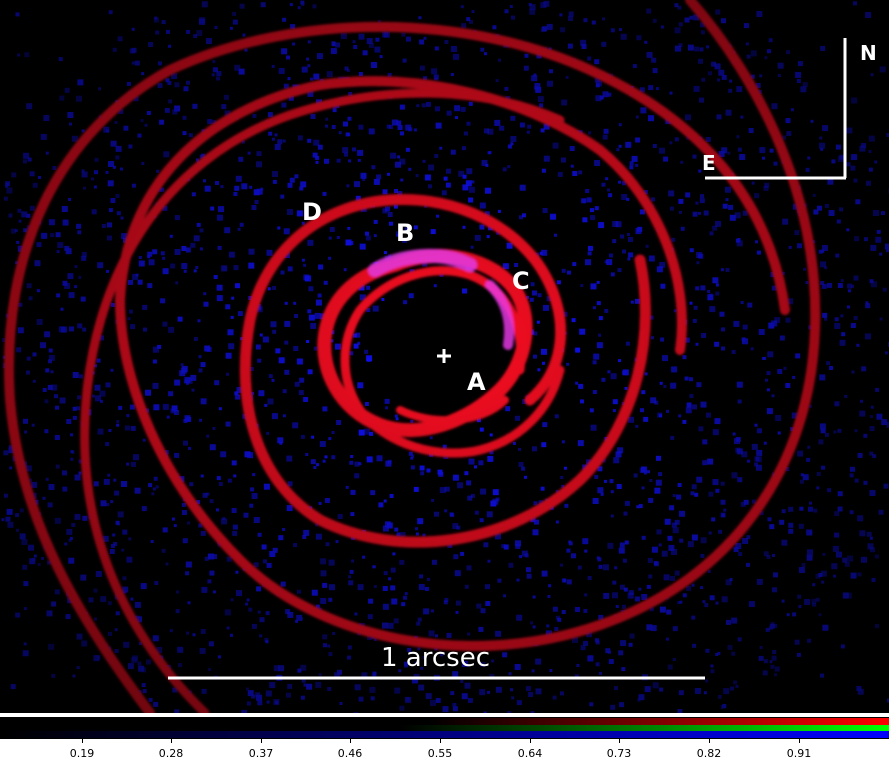 This screenshot has width=889, height=763. Describe the element at coordinates (435, 658) in the screenshot. I see `scale-bar-label: 1 arcsec` at that location.